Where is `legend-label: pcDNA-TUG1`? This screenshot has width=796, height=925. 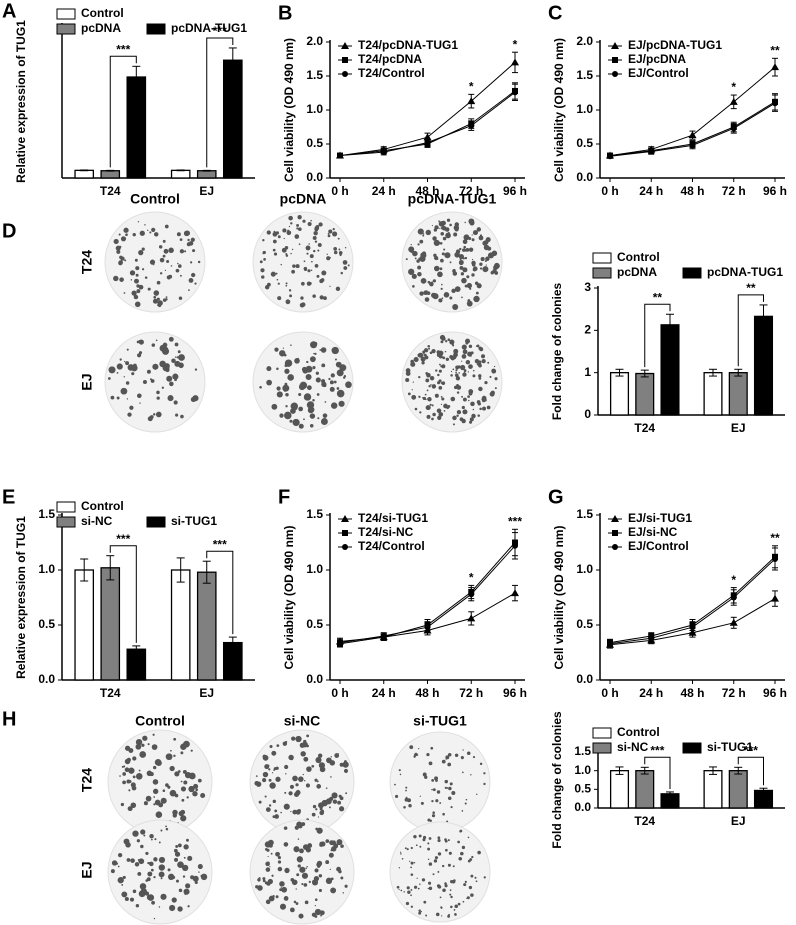 legend-label: pcDNA-TUG1 is located at coordinates (745, 272).